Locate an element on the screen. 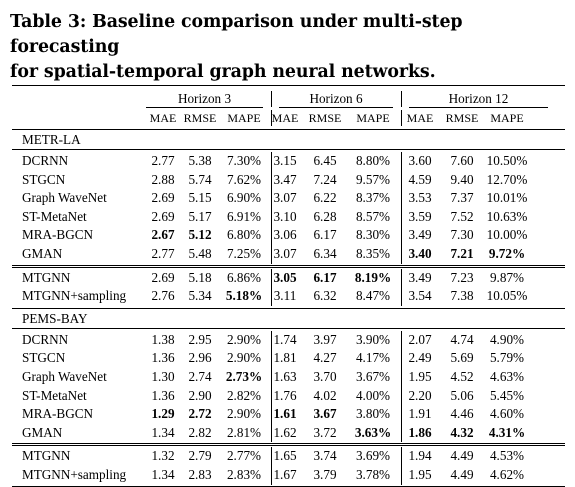 The height and width of the screenshot is (487, 575). section-header-rule is located at coordinates (288, 328).